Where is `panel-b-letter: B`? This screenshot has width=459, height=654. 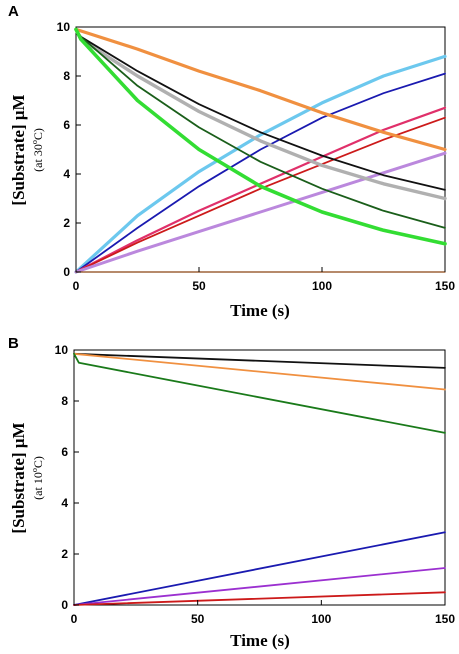 panel-b-letter: B is located at coordinates (13, 343).